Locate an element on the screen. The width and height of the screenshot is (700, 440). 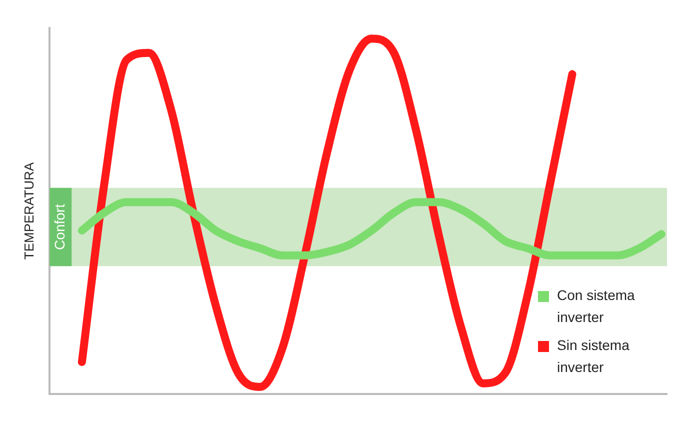
legend-label: Sin sistema inverter is located at coordinates (593, 356).